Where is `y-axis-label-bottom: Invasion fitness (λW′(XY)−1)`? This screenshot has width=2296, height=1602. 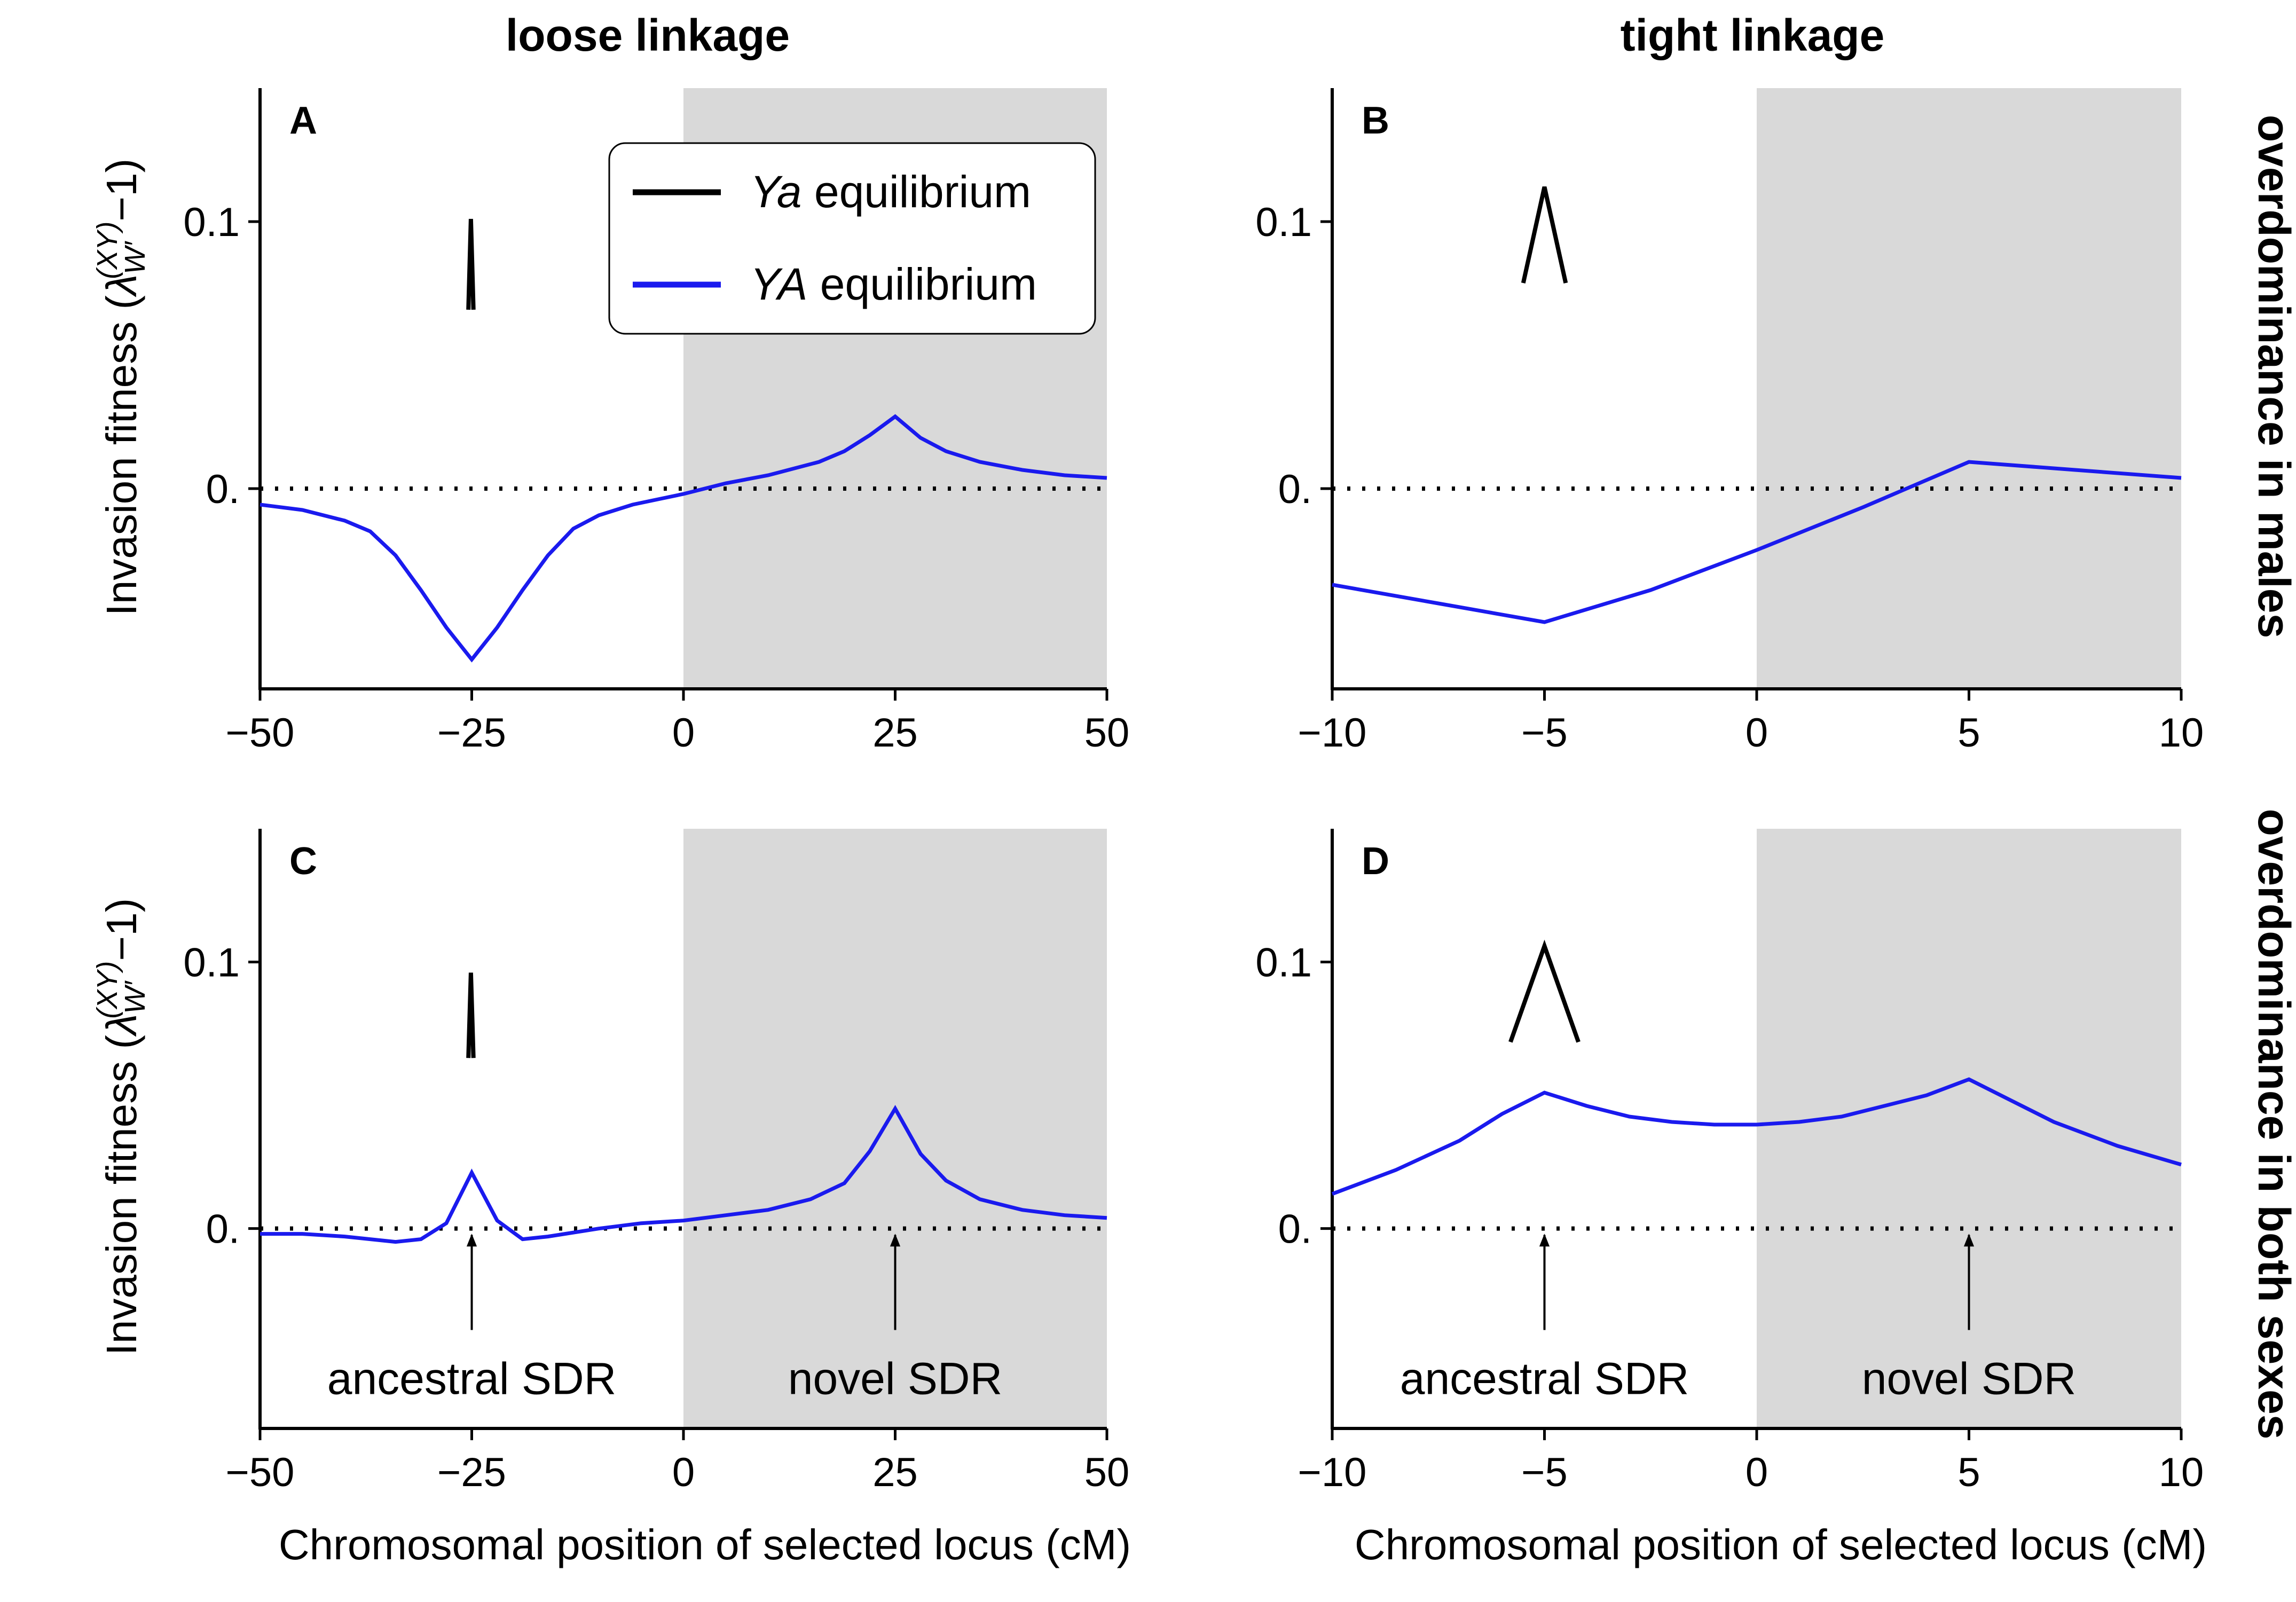
y-axis-label-bottom: Invasion fitness (λW′(XY)−1) is located at coordinates (121, 1127).